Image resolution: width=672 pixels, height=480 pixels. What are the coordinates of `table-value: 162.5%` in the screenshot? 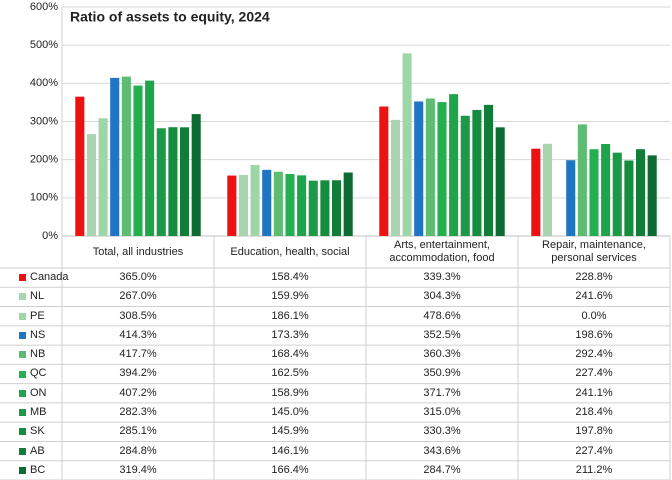 It's located at (290, 373).